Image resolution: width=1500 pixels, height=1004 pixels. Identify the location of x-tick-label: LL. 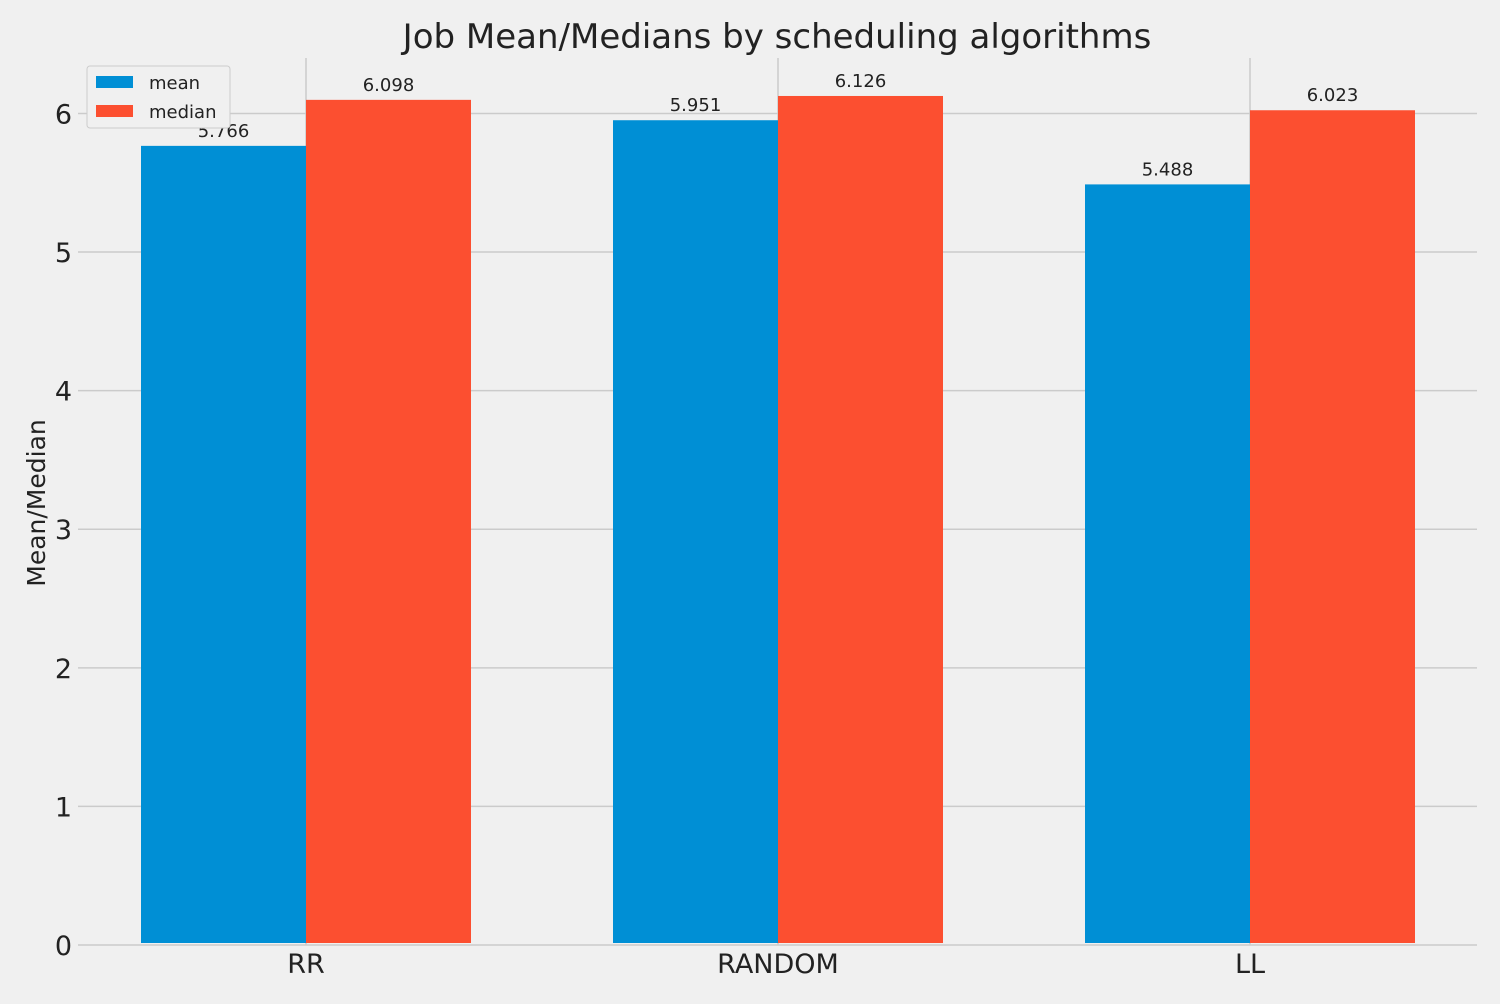
(1250, 964).